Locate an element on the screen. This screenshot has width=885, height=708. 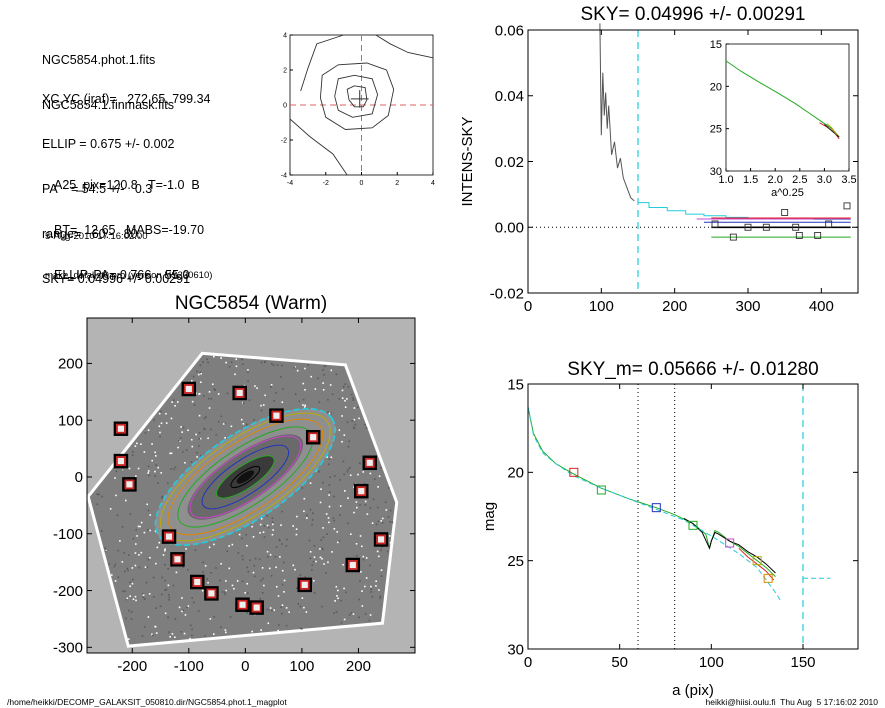
sky-profile-ytick-label: 0.00 is located at coordinates (509, 228).